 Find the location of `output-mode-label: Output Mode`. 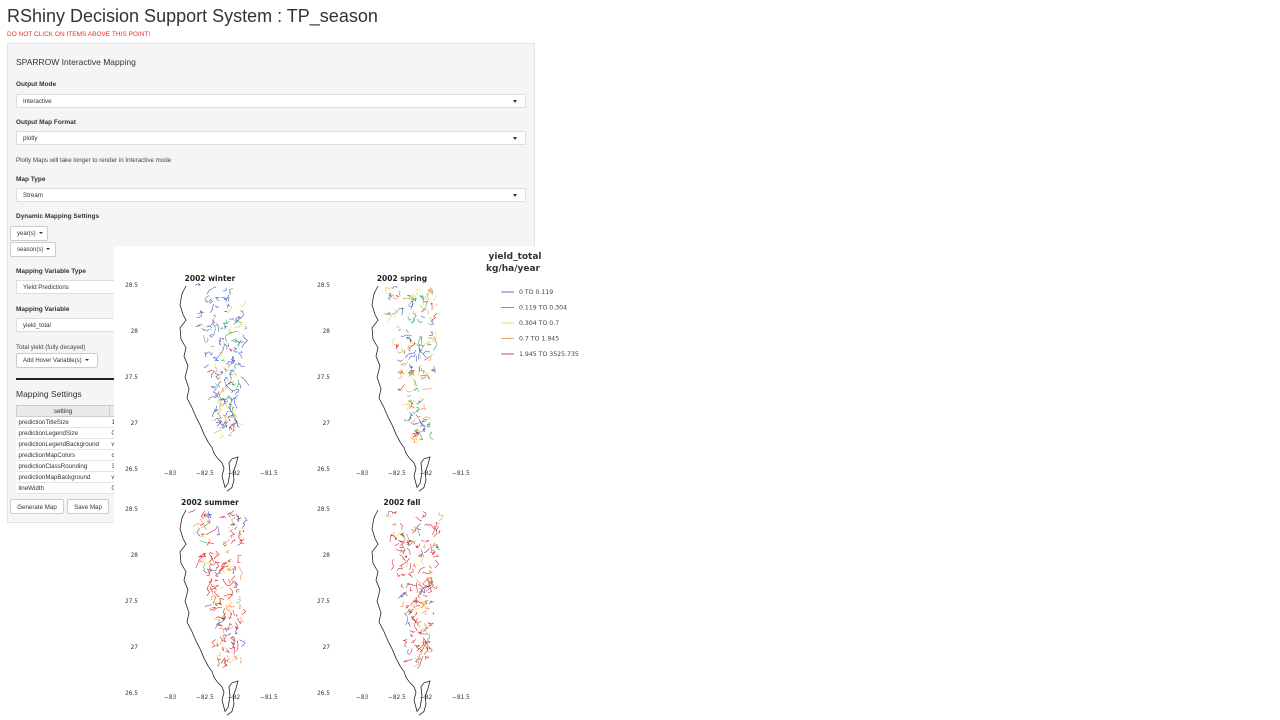

output-mode-label: Output Mode is located at coordinates (36, 84).